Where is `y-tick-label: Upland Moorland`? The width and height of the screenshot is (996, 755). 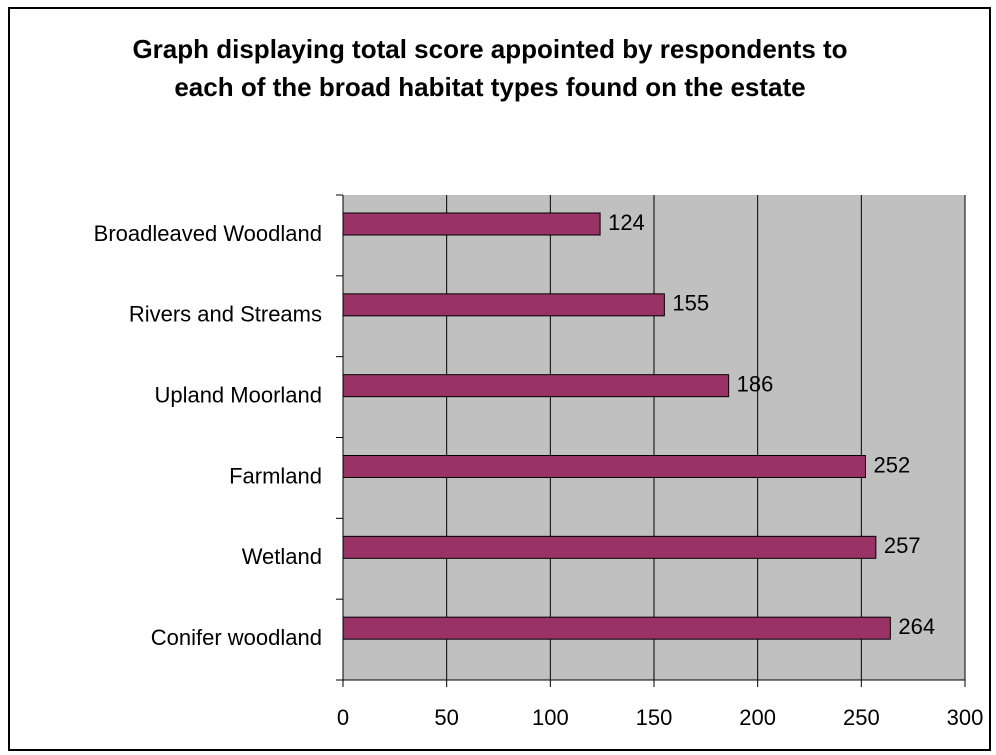 y-tick-label: Upland Moorland is located at coordinates (238, 394).